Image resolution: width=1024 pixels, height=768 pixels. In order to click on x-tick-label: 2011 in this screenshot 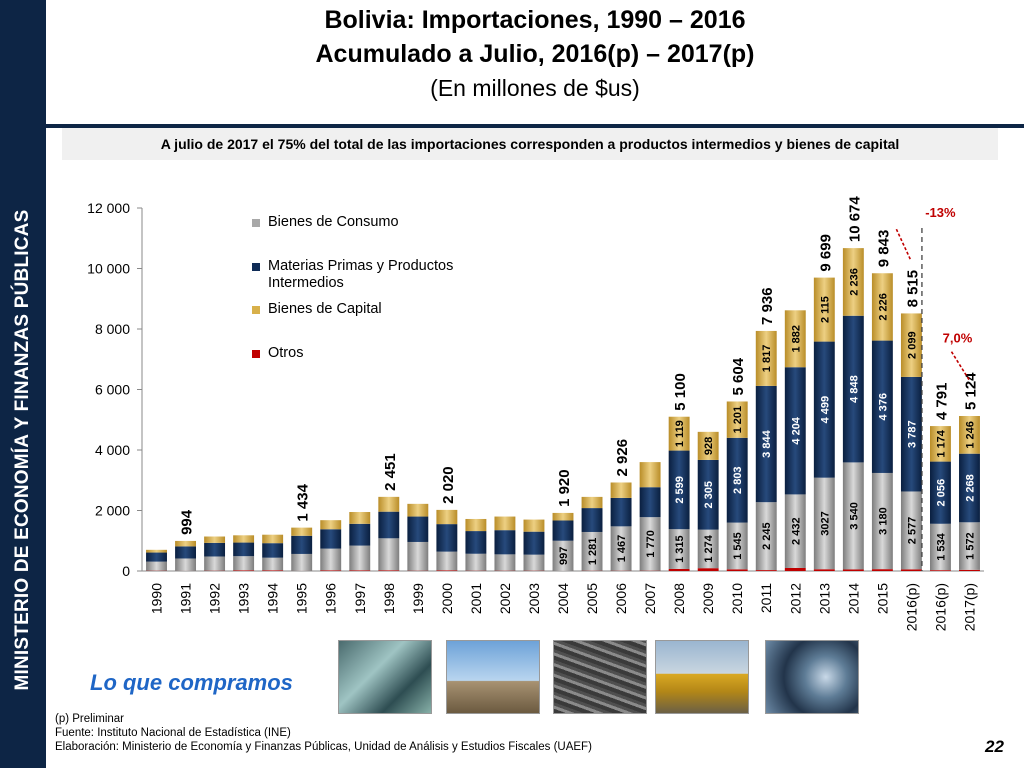, I will do `click(766, 598)`.